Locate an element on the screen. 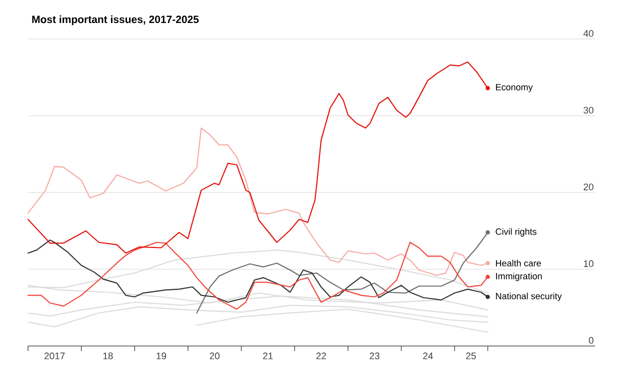 Image resolution: width=625 pixels, height=374 pixels. x-tick-label: 2017 is located at coordinates (54, 356).